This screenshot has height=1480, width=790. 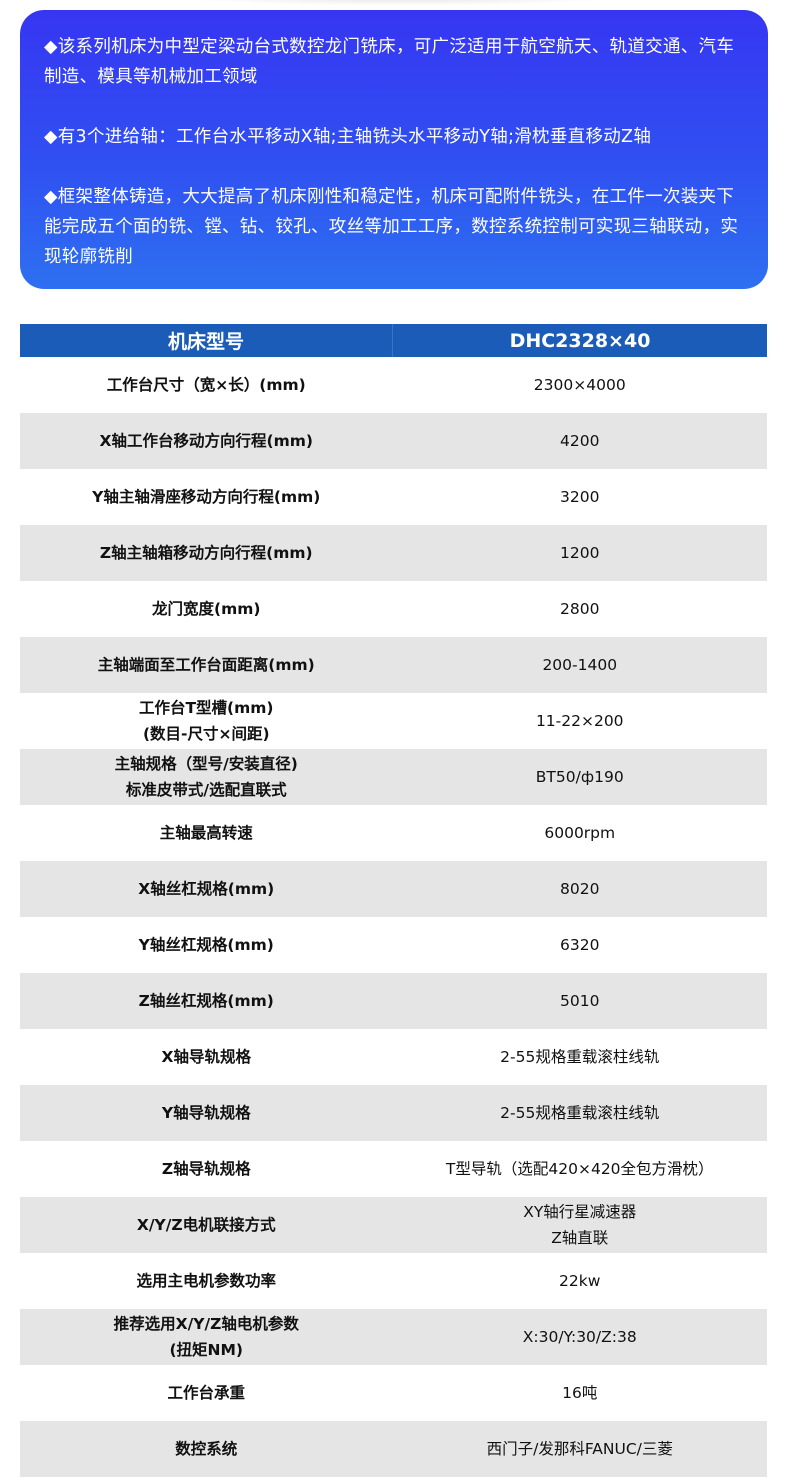 I want to click on cell-key: Y轴丝杠规格(mm), so click(x=206, y=945).